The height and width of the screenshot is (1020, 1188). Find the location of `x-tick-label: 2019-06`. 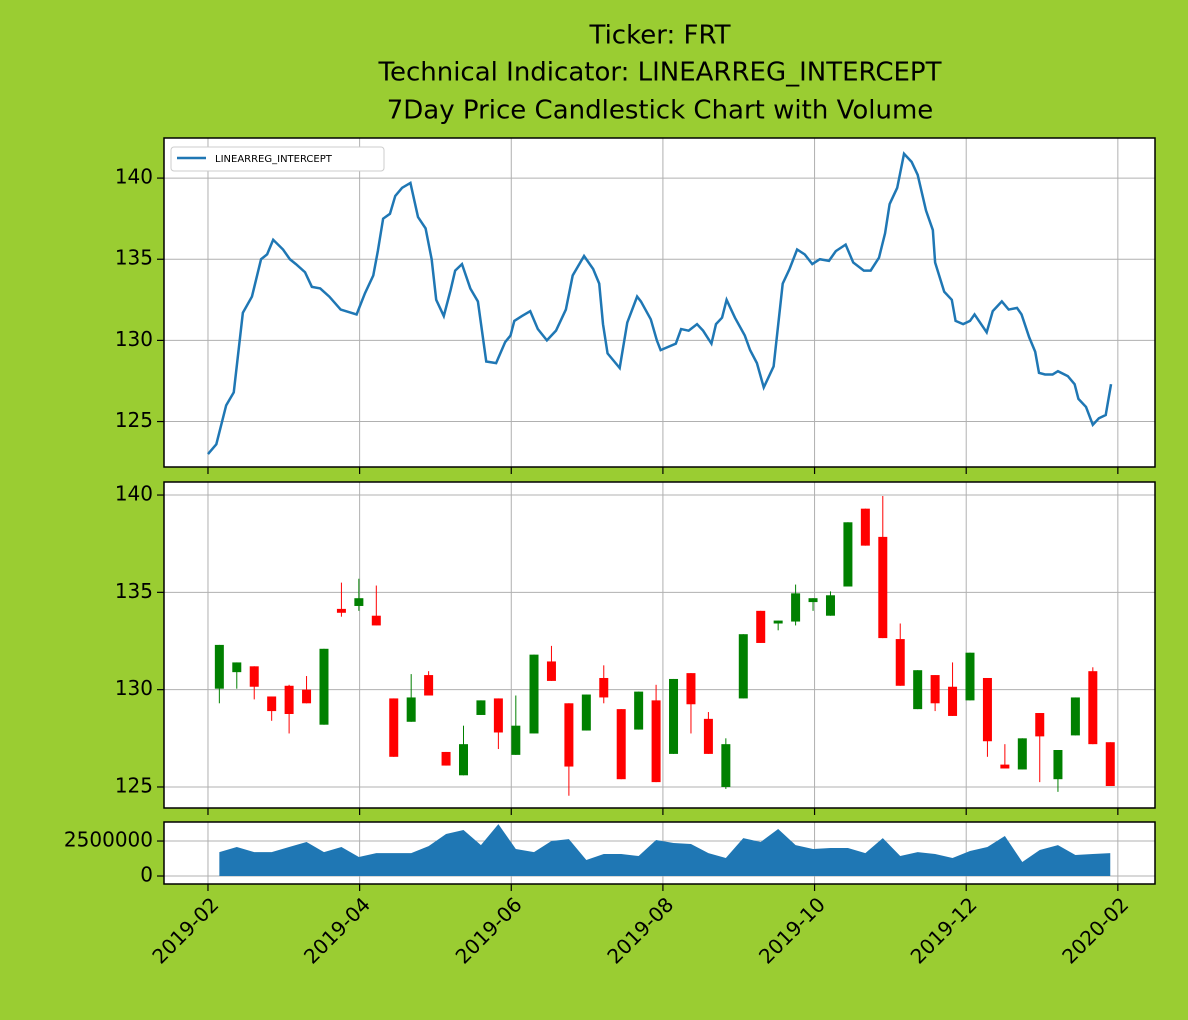

x-tick-label: 2019-06 is located at coordinates (489, 930).